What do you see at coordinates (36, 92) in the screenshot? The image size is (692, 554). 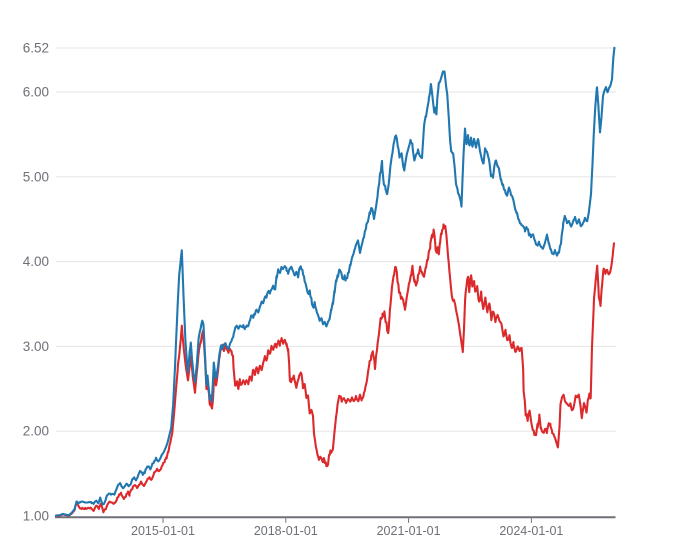 I see `svg-text: 6.00` at bounding box center [36, 92].